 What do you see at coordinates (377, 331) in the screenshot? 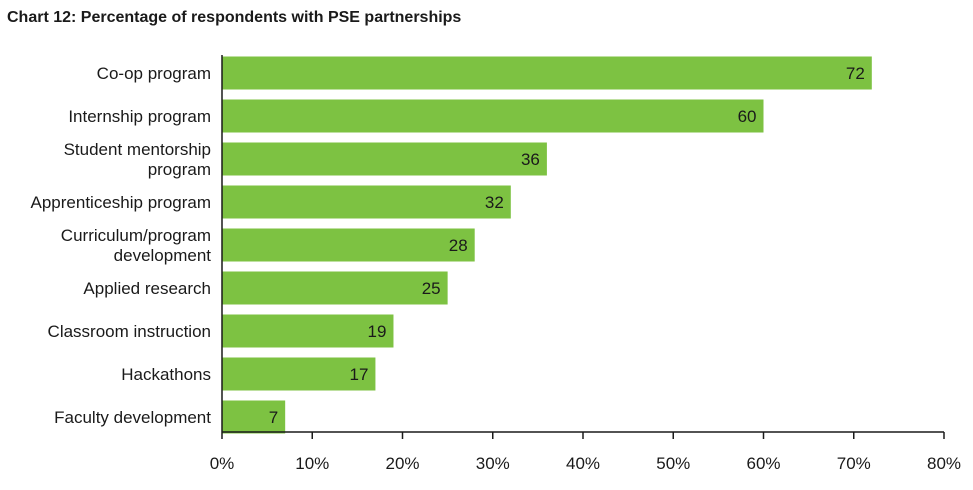
I see `data-label: 19` at bounding box center [377, 331].